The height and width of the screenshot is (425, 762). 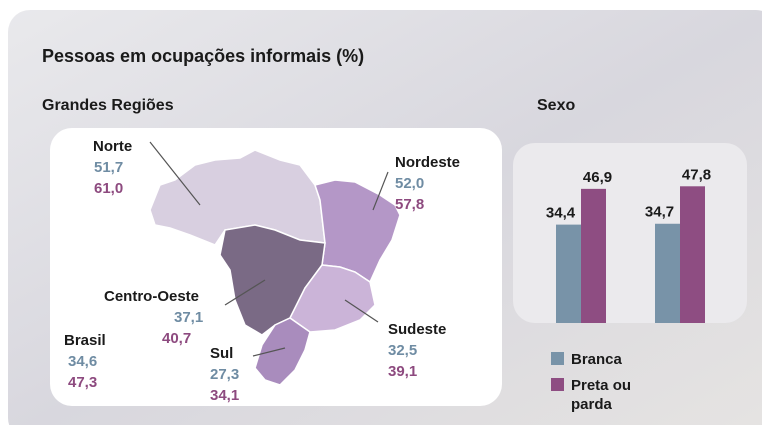 I want to click on region-sul, so click(x=282, y=351).